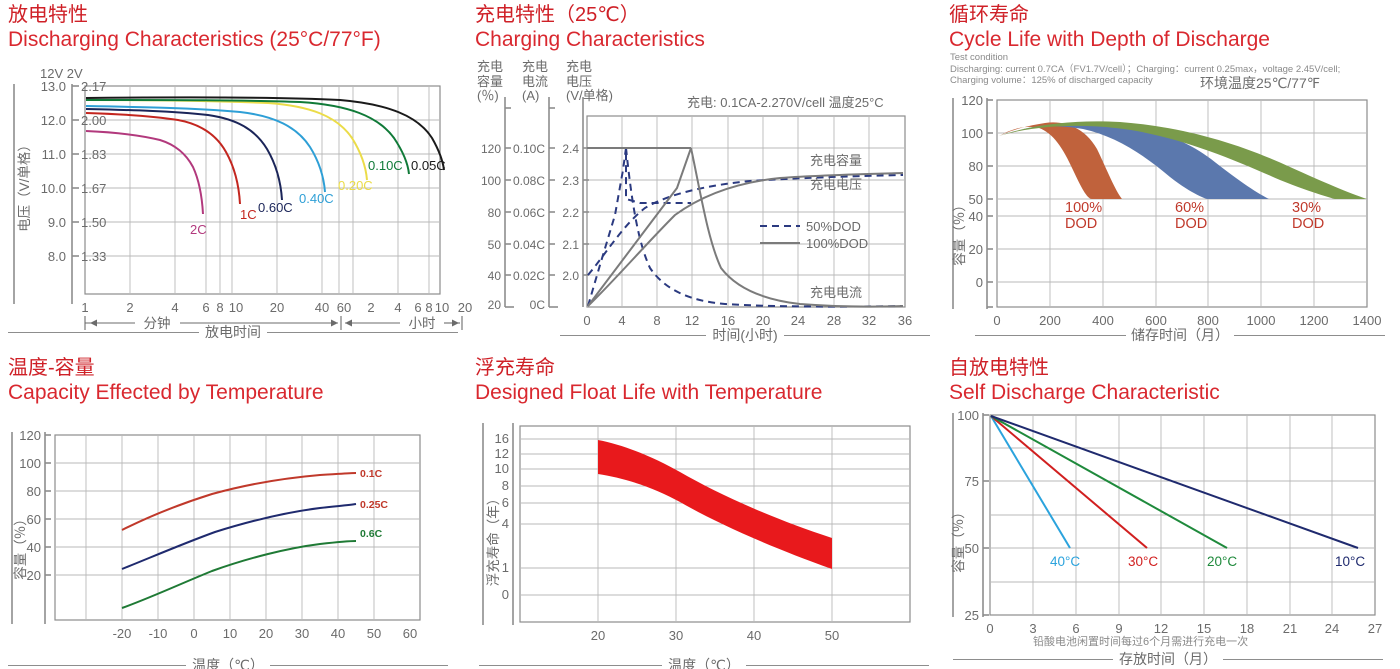 The image size is (1400, 669). Describe the element at coordinates (205, 307) in the screenshot. I see `x-tick-6: 6` at that location.